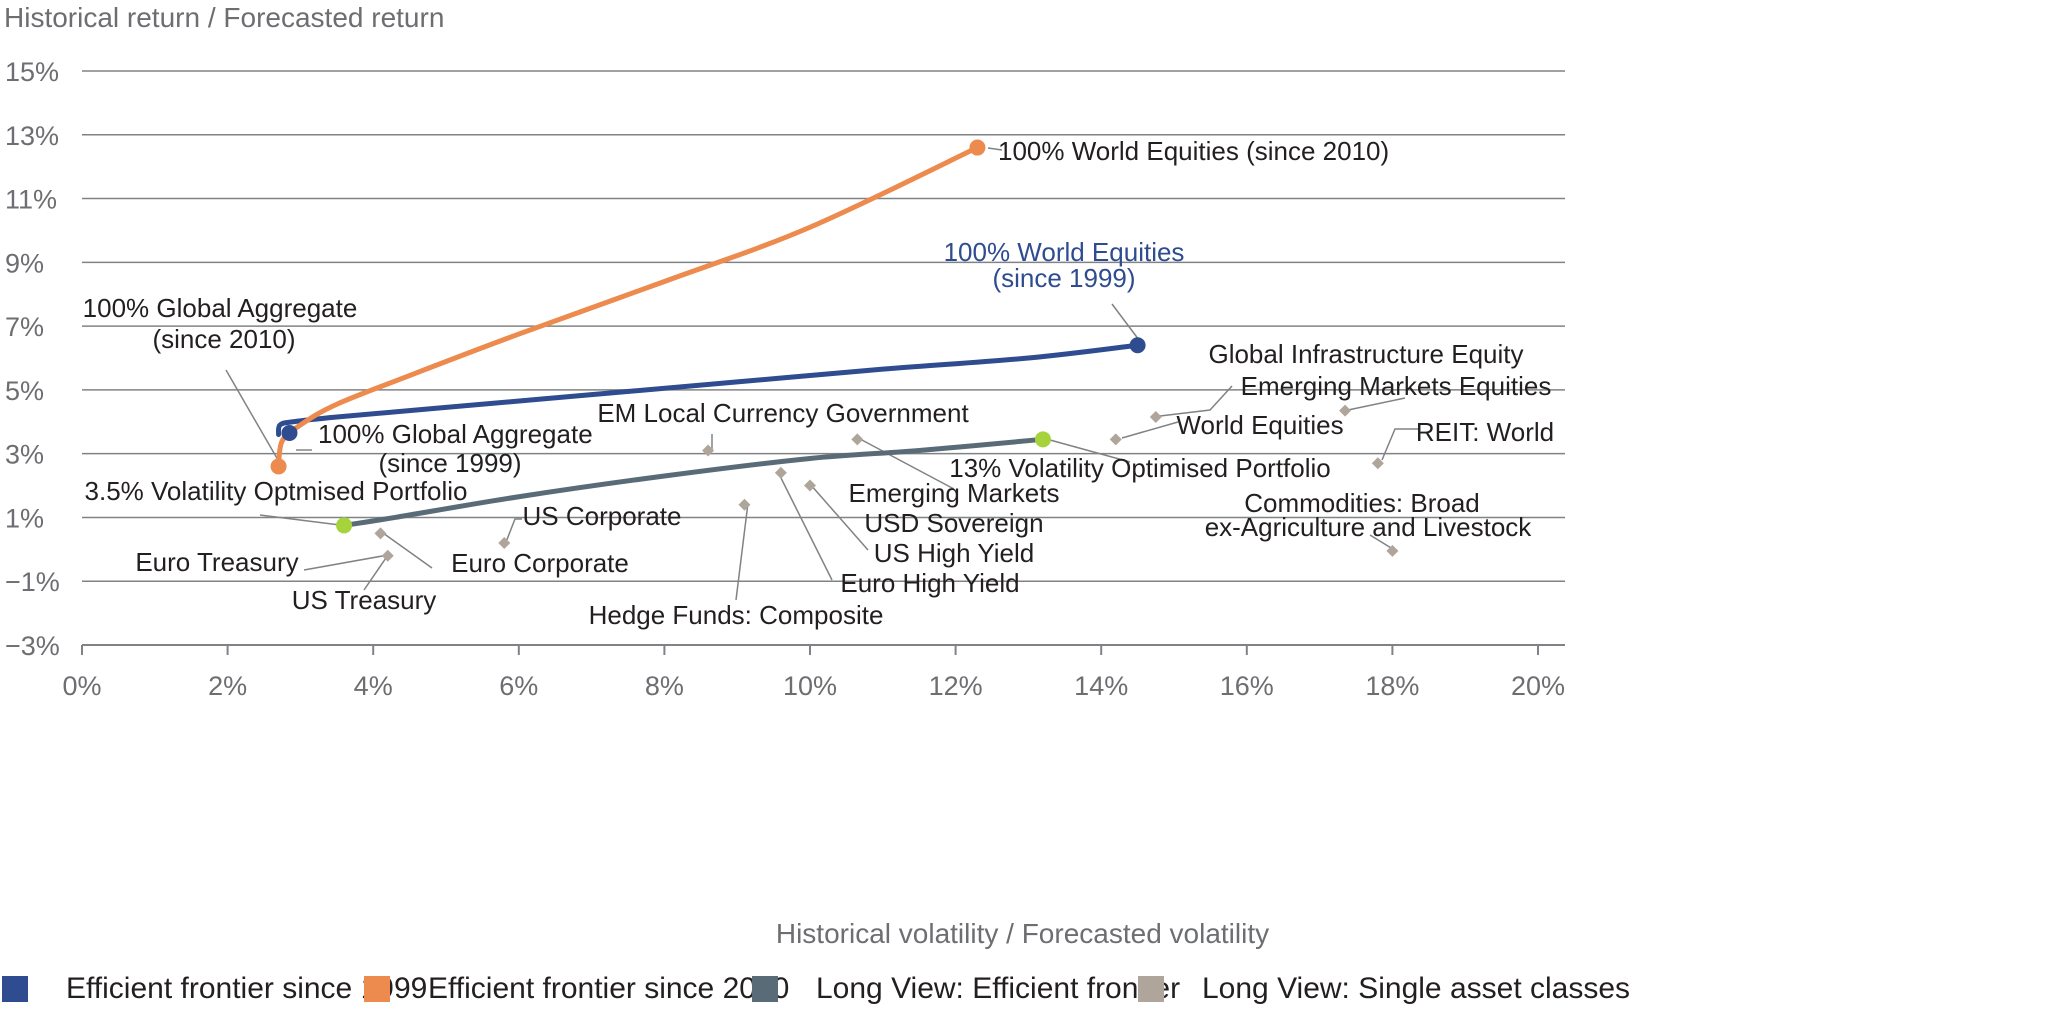 The height and width of the screenshot is (1012, 2045). I want to click on frontier-1999-line, so click(708, 390).